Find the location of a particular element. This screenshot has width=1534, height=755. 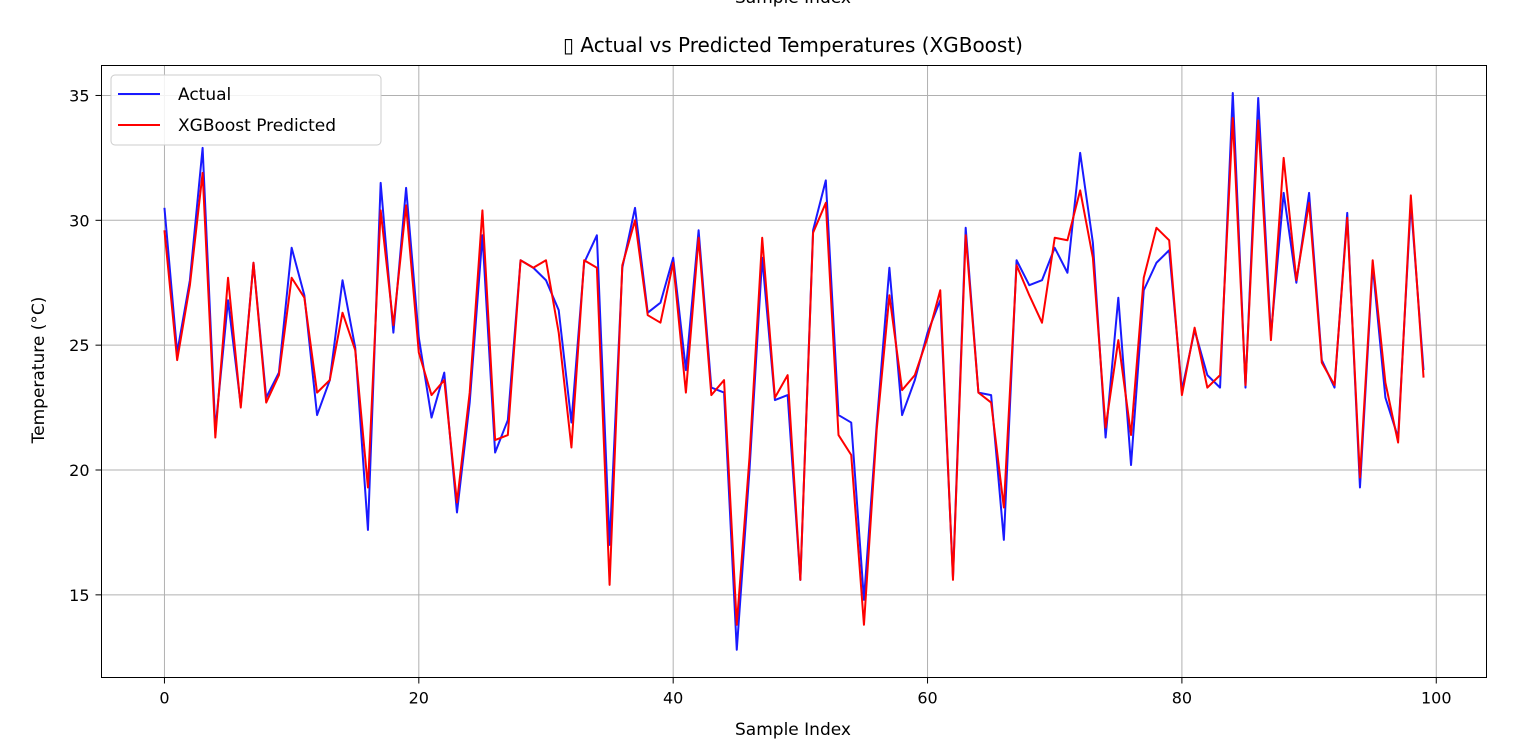

x-tick-label: 40 is located at coordinates (673, 698).